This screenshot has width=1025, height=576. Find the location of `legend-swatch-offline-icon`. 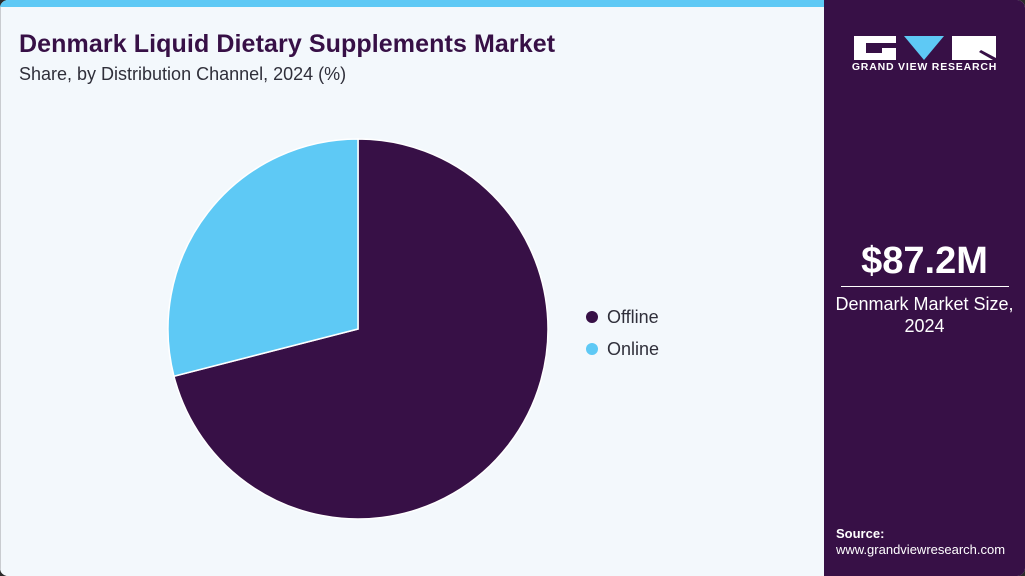

legend-swatch-offline-icon is located at coordinates (592, 317).